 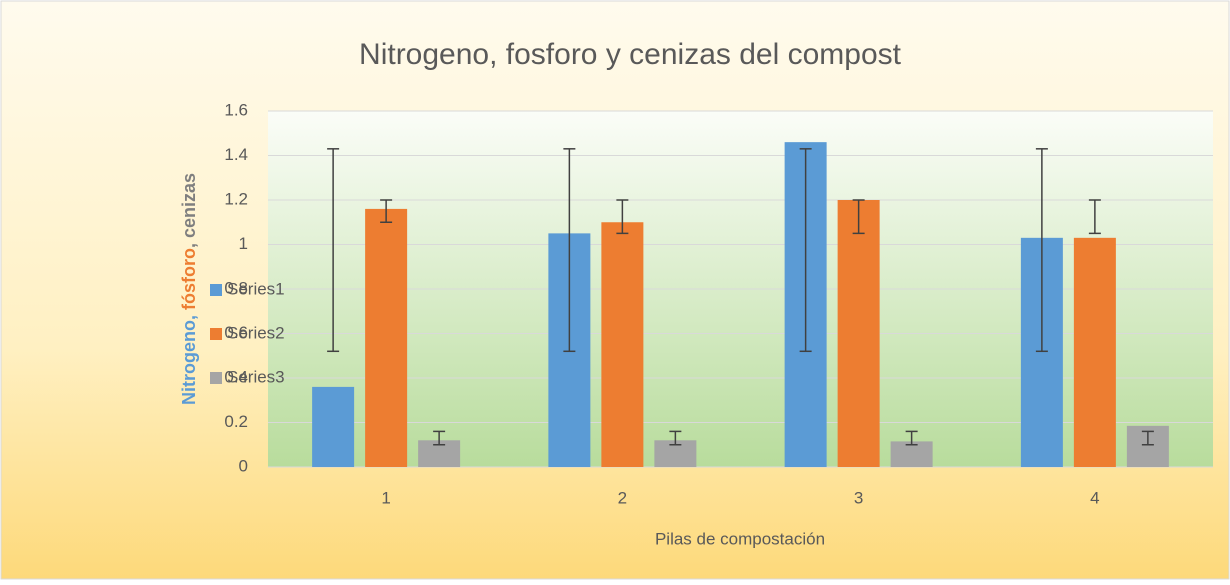 What do you see at coordinates (236, 421) in the screenshot?
I see `y-tick-label: 0.2` at bounding box center [236, 421].